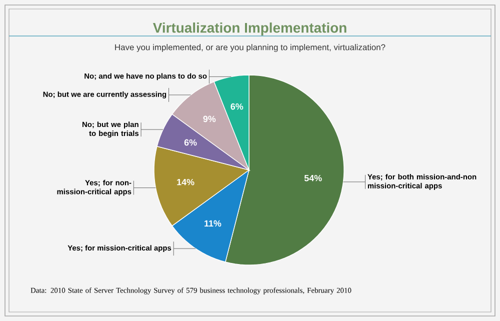 The image size is (500, 321). Describe the element at coordinates (313, 178) in the screenshot. I see `data-label: 54%` at that location.